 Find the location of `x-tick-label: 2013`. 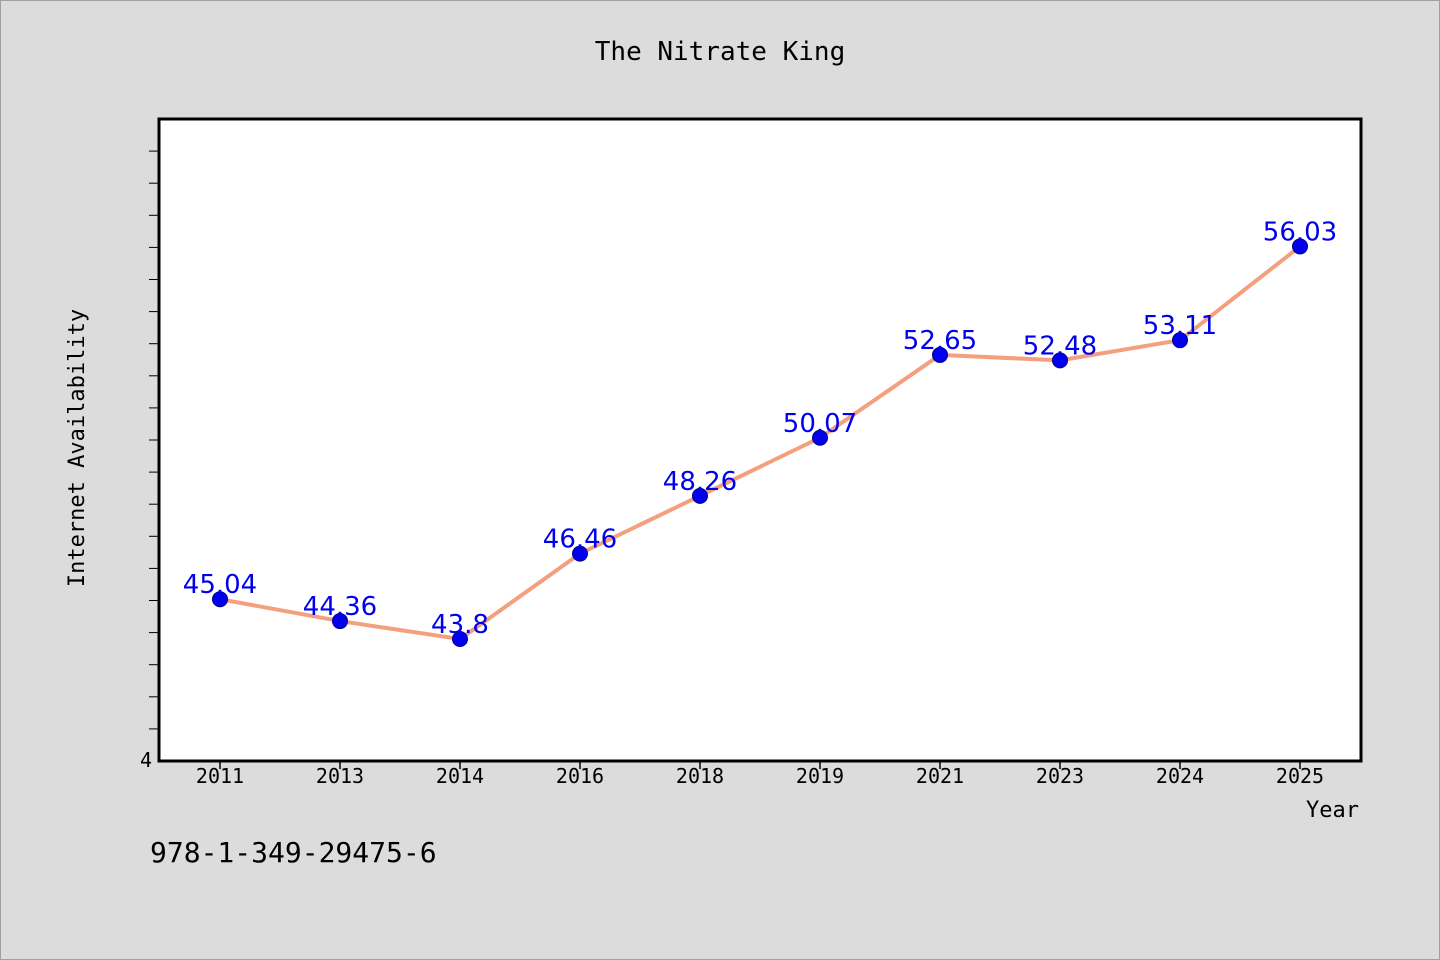

x-tick-label: 2013 is located at coordinates (340, 776).